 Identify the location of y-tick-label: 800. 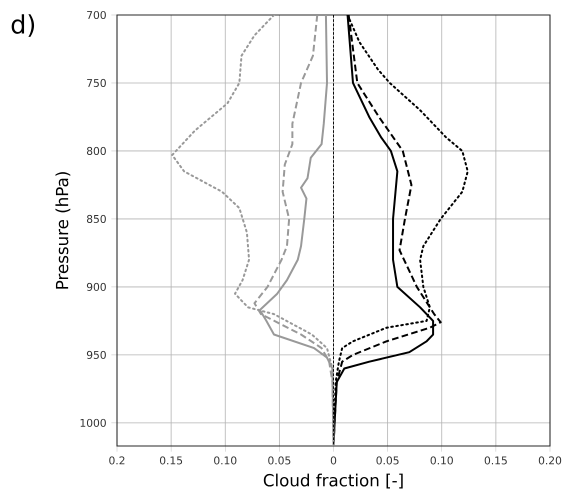
(96, 150).